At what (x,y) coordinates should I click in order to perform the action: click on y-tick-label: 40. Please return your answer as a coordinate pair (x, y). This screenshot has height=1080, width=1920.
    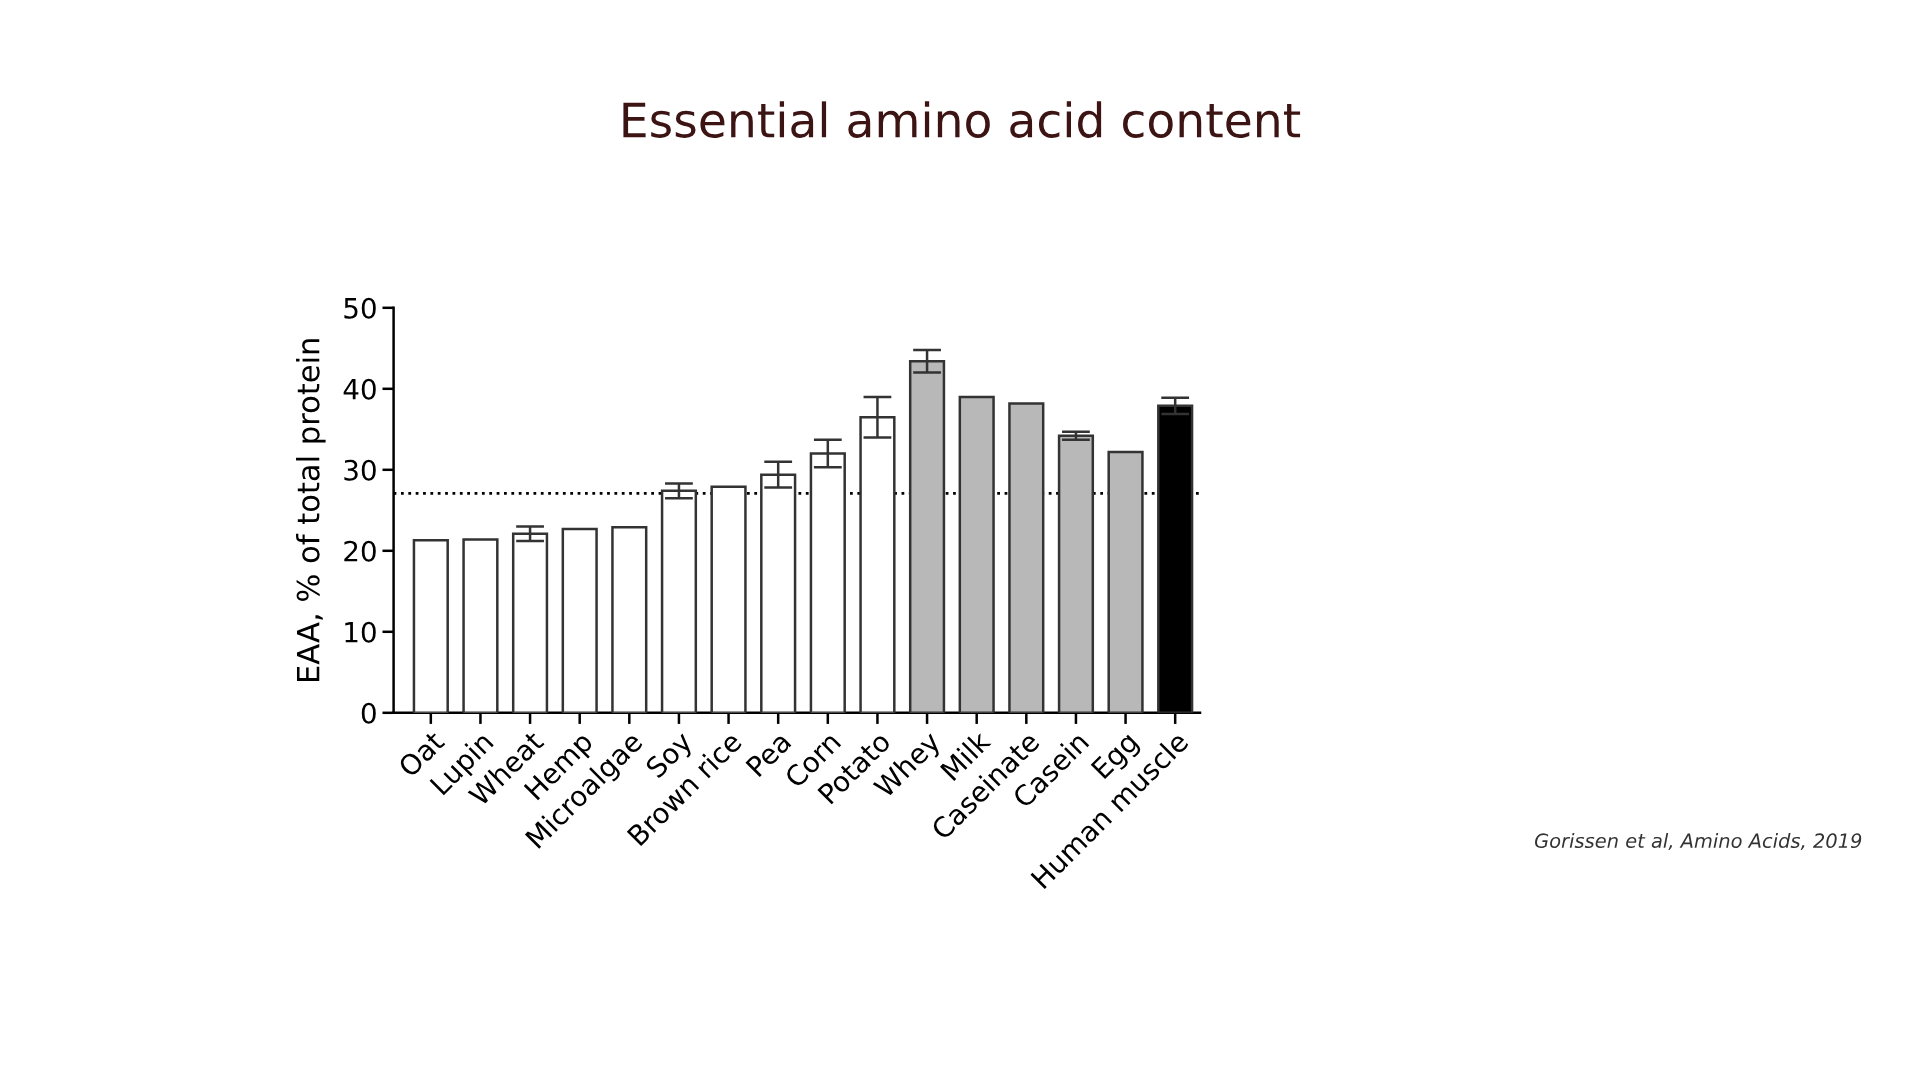
    Looking at the image, I should click on (359, 389).